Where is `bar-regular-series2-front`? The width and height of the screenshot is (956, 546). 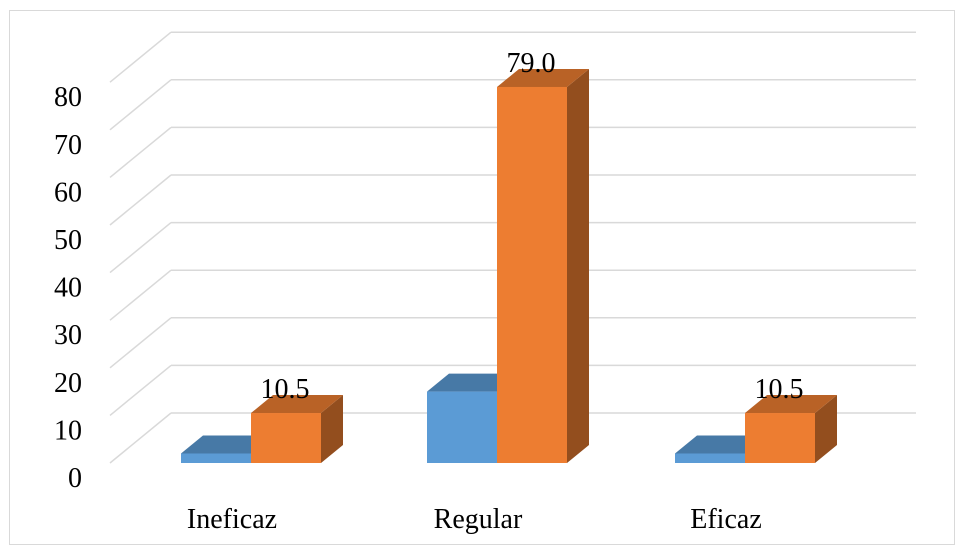
bar-regular-series2-front is located at coordinates (532, 275).